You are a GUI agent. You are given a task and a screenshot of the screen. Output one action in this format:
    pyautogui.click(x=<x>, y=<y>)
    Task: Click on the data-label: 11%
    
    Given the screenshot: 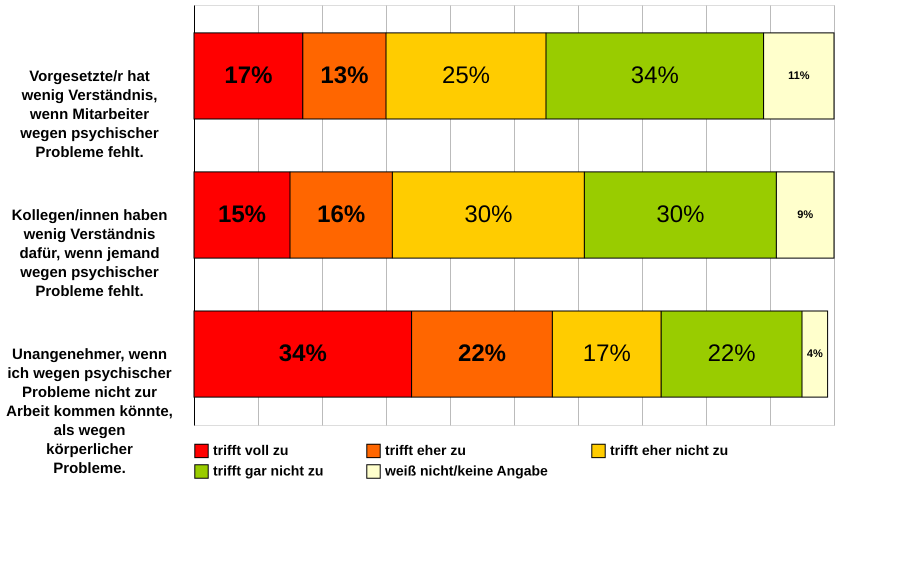 What is the action you would take?
    pyautogui.click(x=799, y=76)
    